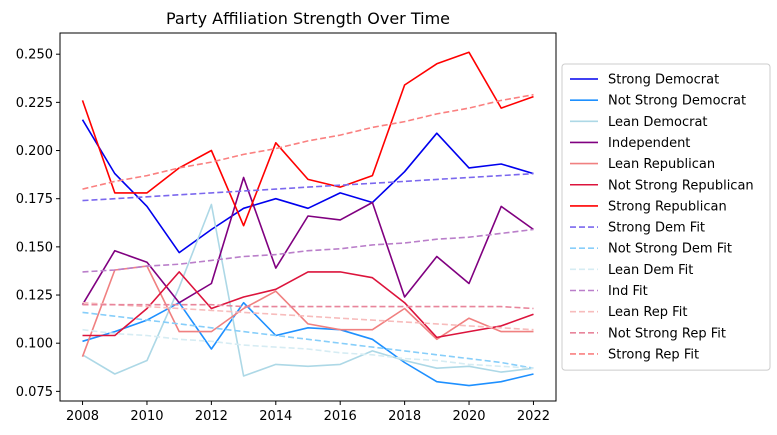 This screenshot has height=435, width=777. What do you see at coordinates (663, 80) in the screenshot?
I see `legend-entry-label: Strong Democrat` at bounding box center [663, 80].